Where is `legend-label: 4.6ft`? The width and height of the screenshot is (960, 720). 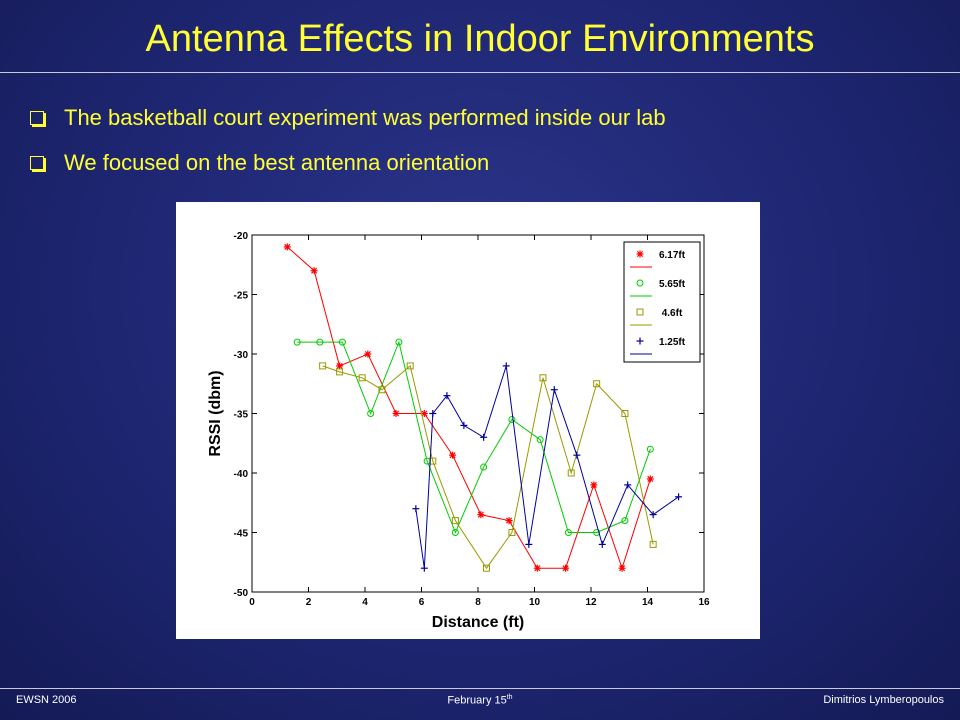 legend-label: 4.6ft is located at coordinates (672, 313).